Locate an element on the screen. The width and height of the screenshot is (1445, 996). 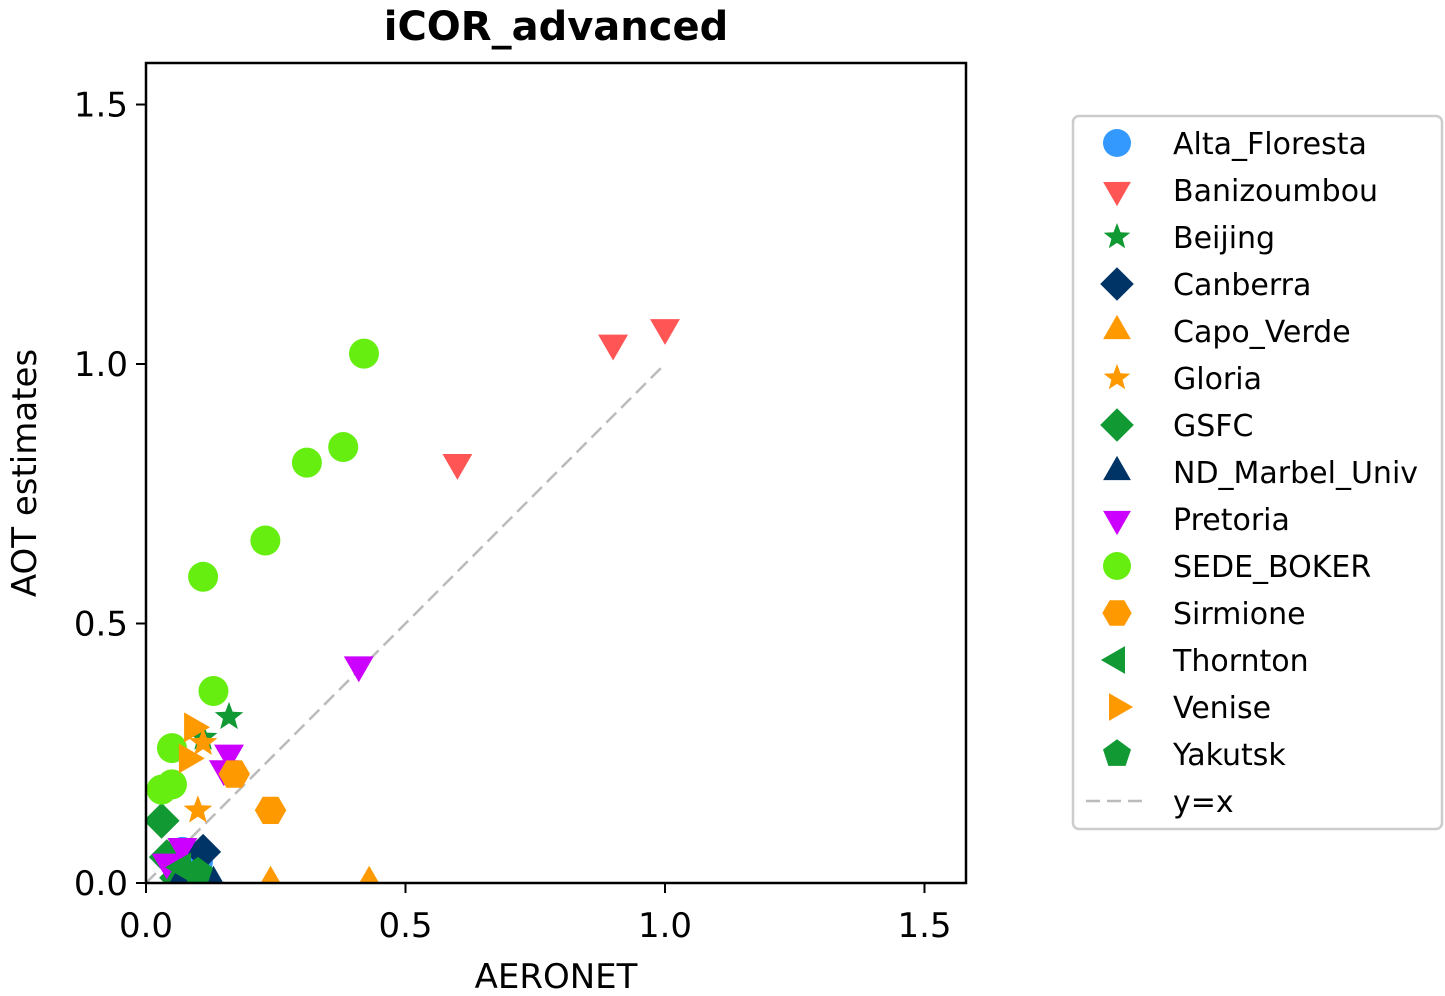
data-point-yakutsk is located at coordinates (197, 869).